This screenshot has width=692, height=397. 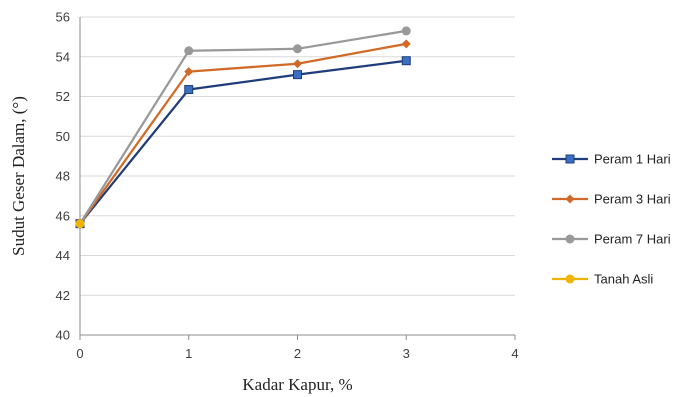 What do you see at coordinates (632, 239) in the screenshot?
I see `legend-label: Peram 7 Hari` at bounding box center [632, 239].